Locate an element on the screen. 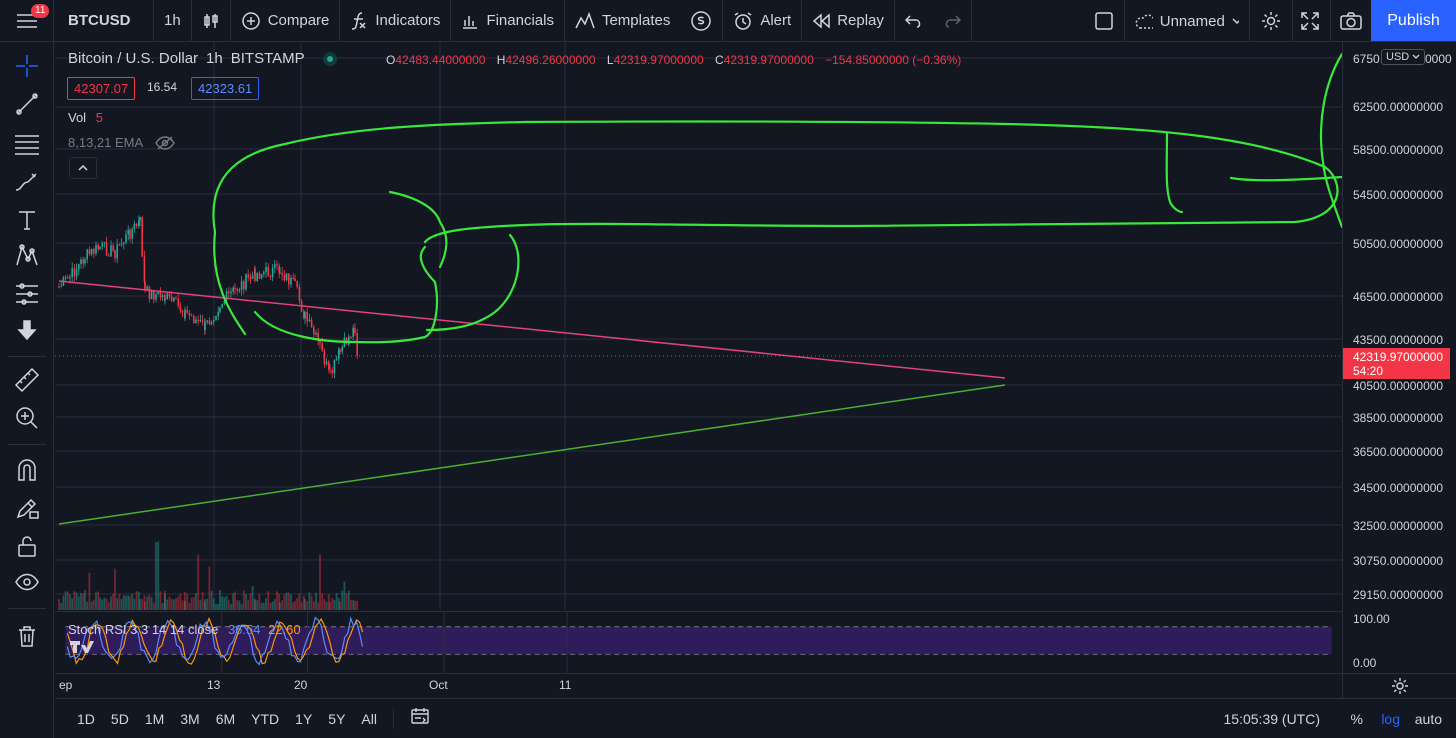 This screenshot has width=1456, height=738. remove-drawings-tool is located at coordinates (27, 636).